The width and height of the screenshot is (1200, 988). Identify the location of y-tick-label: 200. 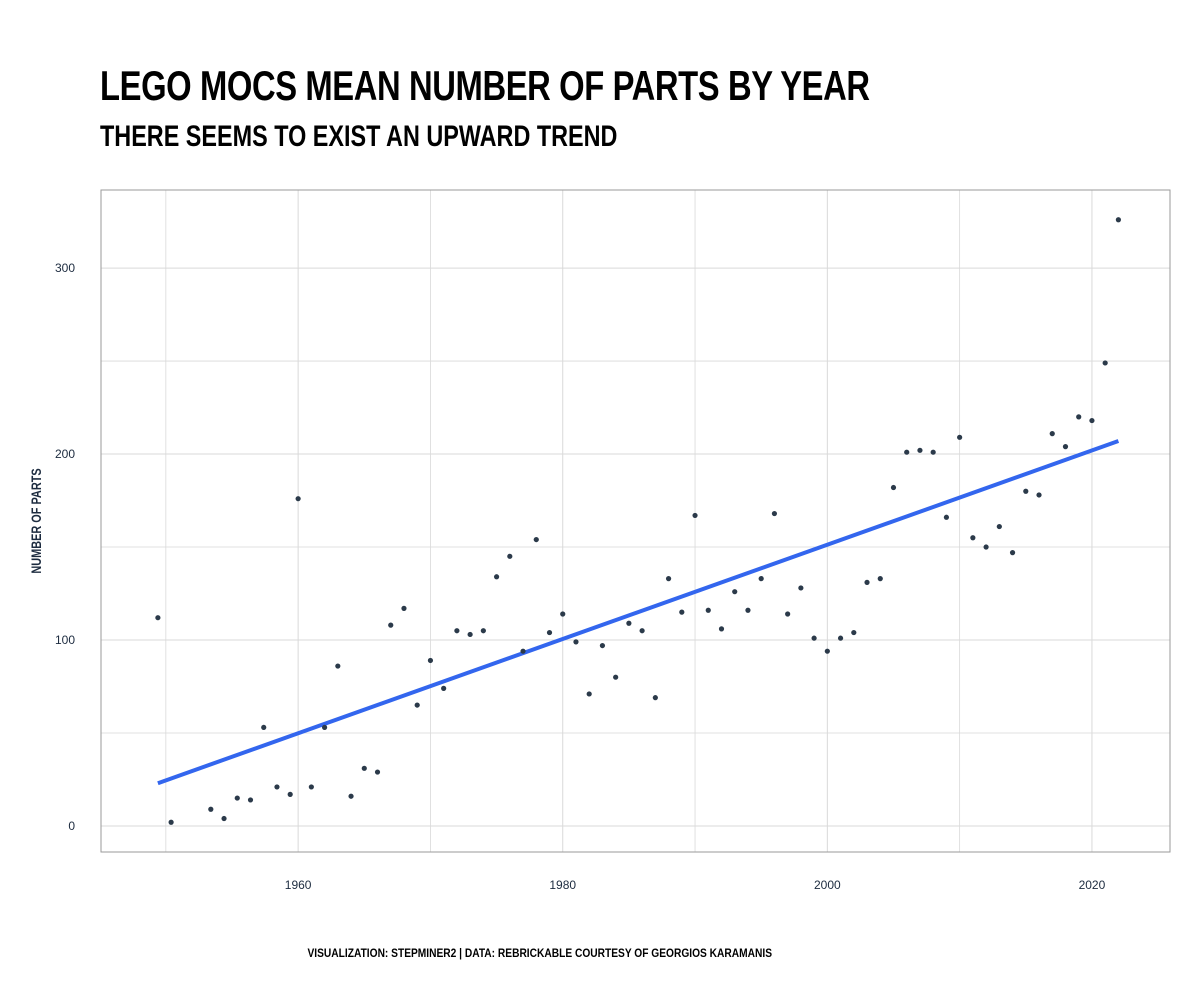
(65, 454).